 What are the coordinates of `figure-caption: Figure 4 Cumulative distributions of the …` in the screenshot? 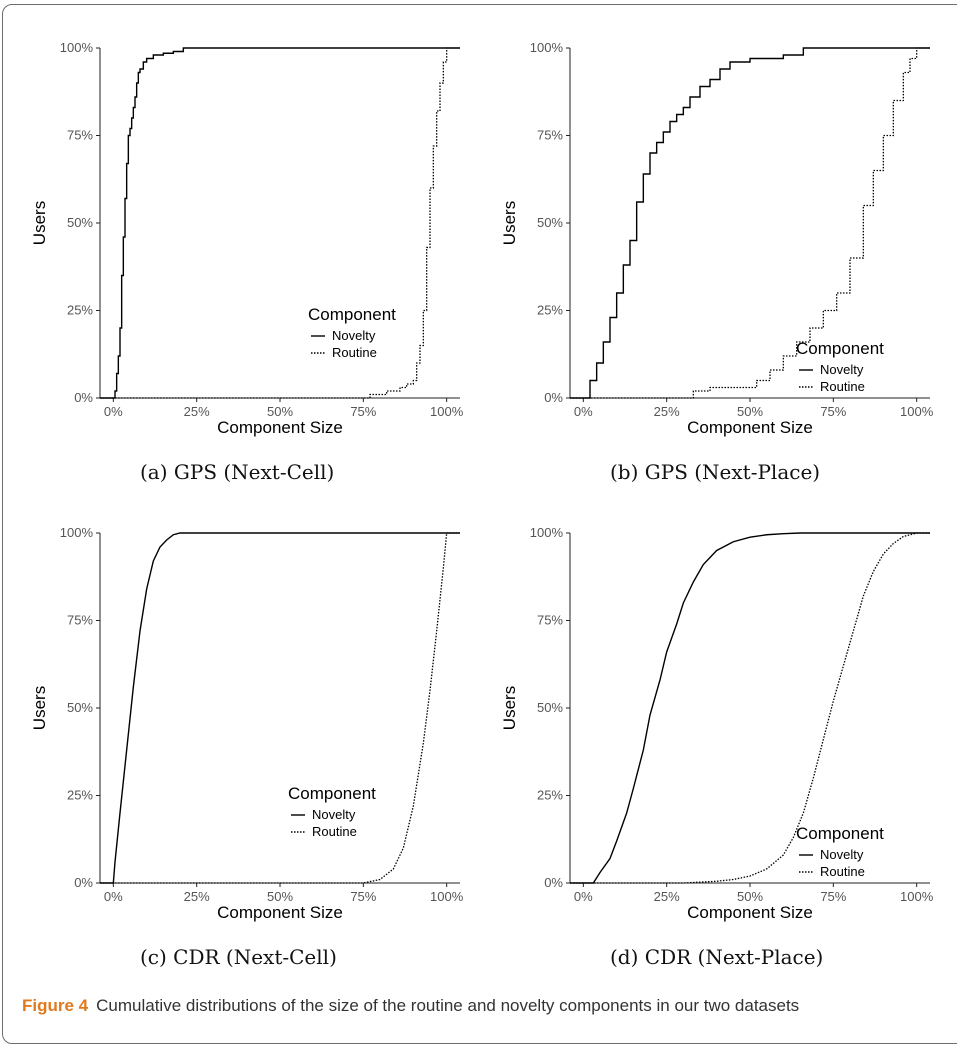 It's located at (410, 1006).